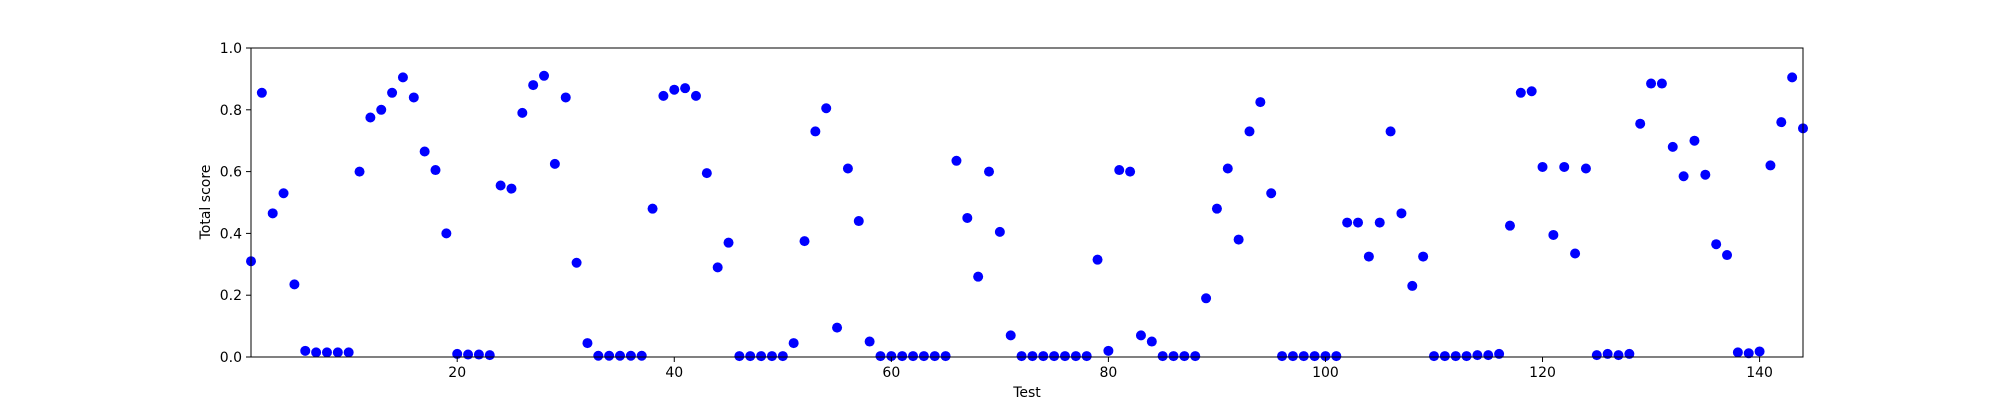 The width and height of the screenshot is (2000, 400). Describe the element at coordinates (674, 373) in the screenshot. I see `x-tick-label: 40` at that location.